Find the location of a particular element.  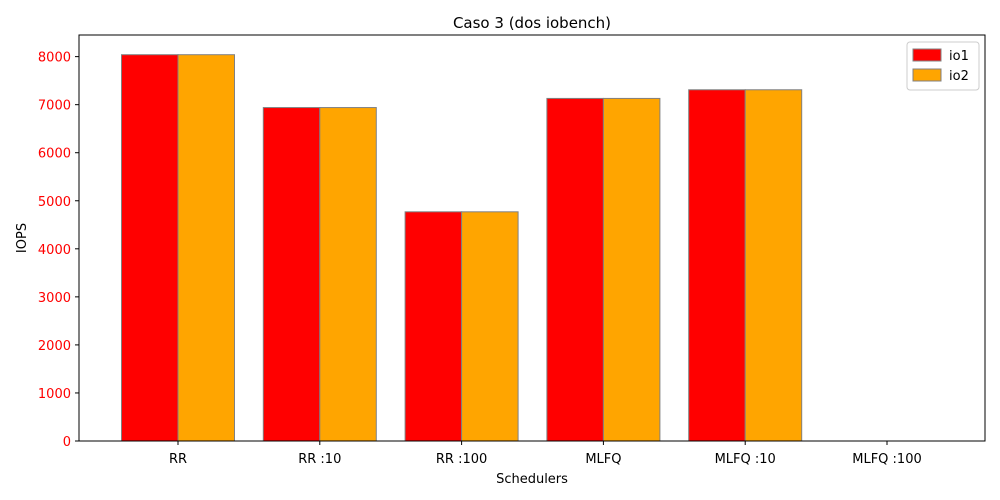

y-tick-label: 0 is located at coordinates (67, 442).